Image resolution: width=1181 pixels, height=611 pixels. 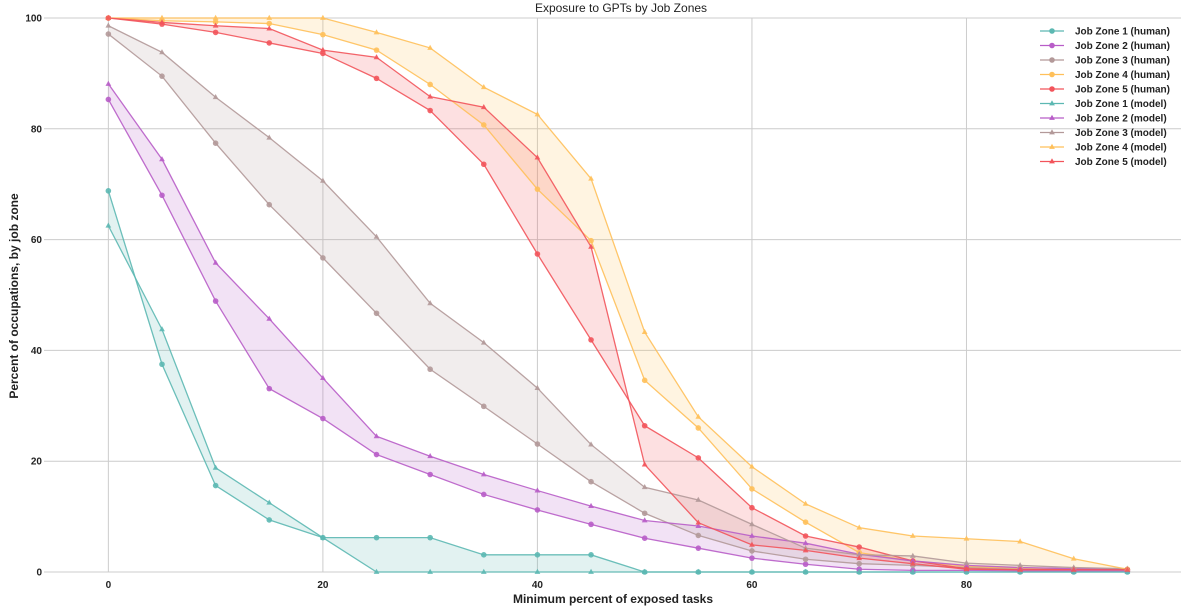 What do you see at coordinates (39, 573) in the screenshot?
I see `y-tick-label: 0` at bounding box center [39, 573].